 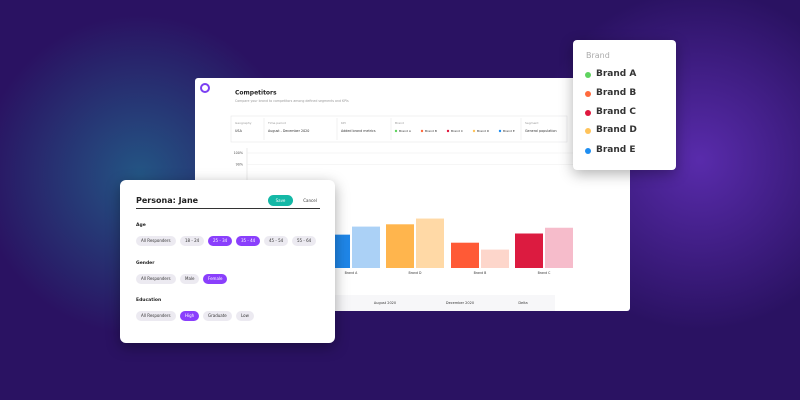 I want to click on y-tick-label: 100%, so click(x=238, y=153).